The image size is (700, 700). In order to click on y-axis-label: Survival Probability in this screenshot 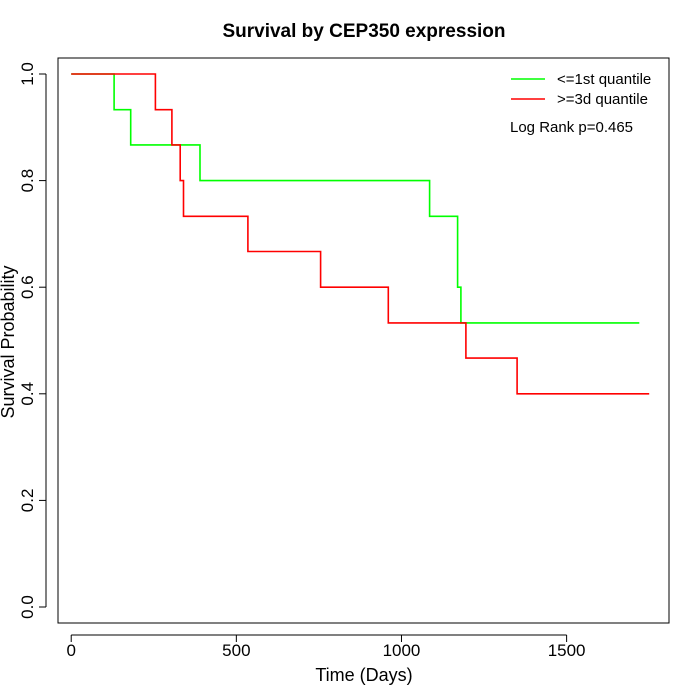, I will do `click(9, 341)`.